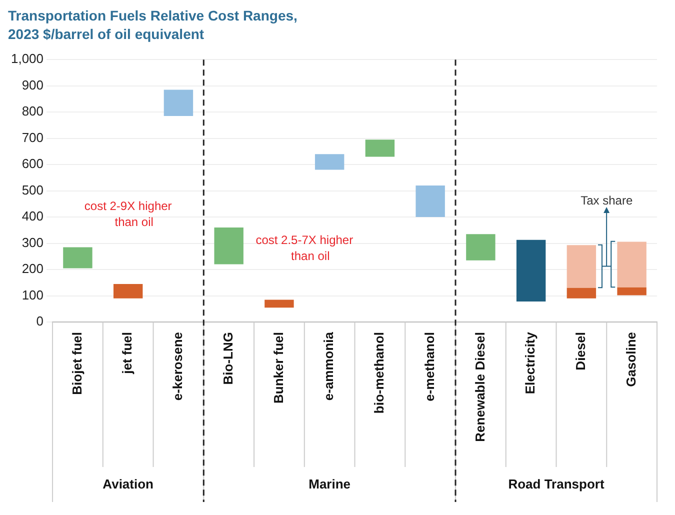 Image resolution: width=675 pixels, height=515 pixels. I want to click on x-tick-label: e-methanol, so click(429, 367).